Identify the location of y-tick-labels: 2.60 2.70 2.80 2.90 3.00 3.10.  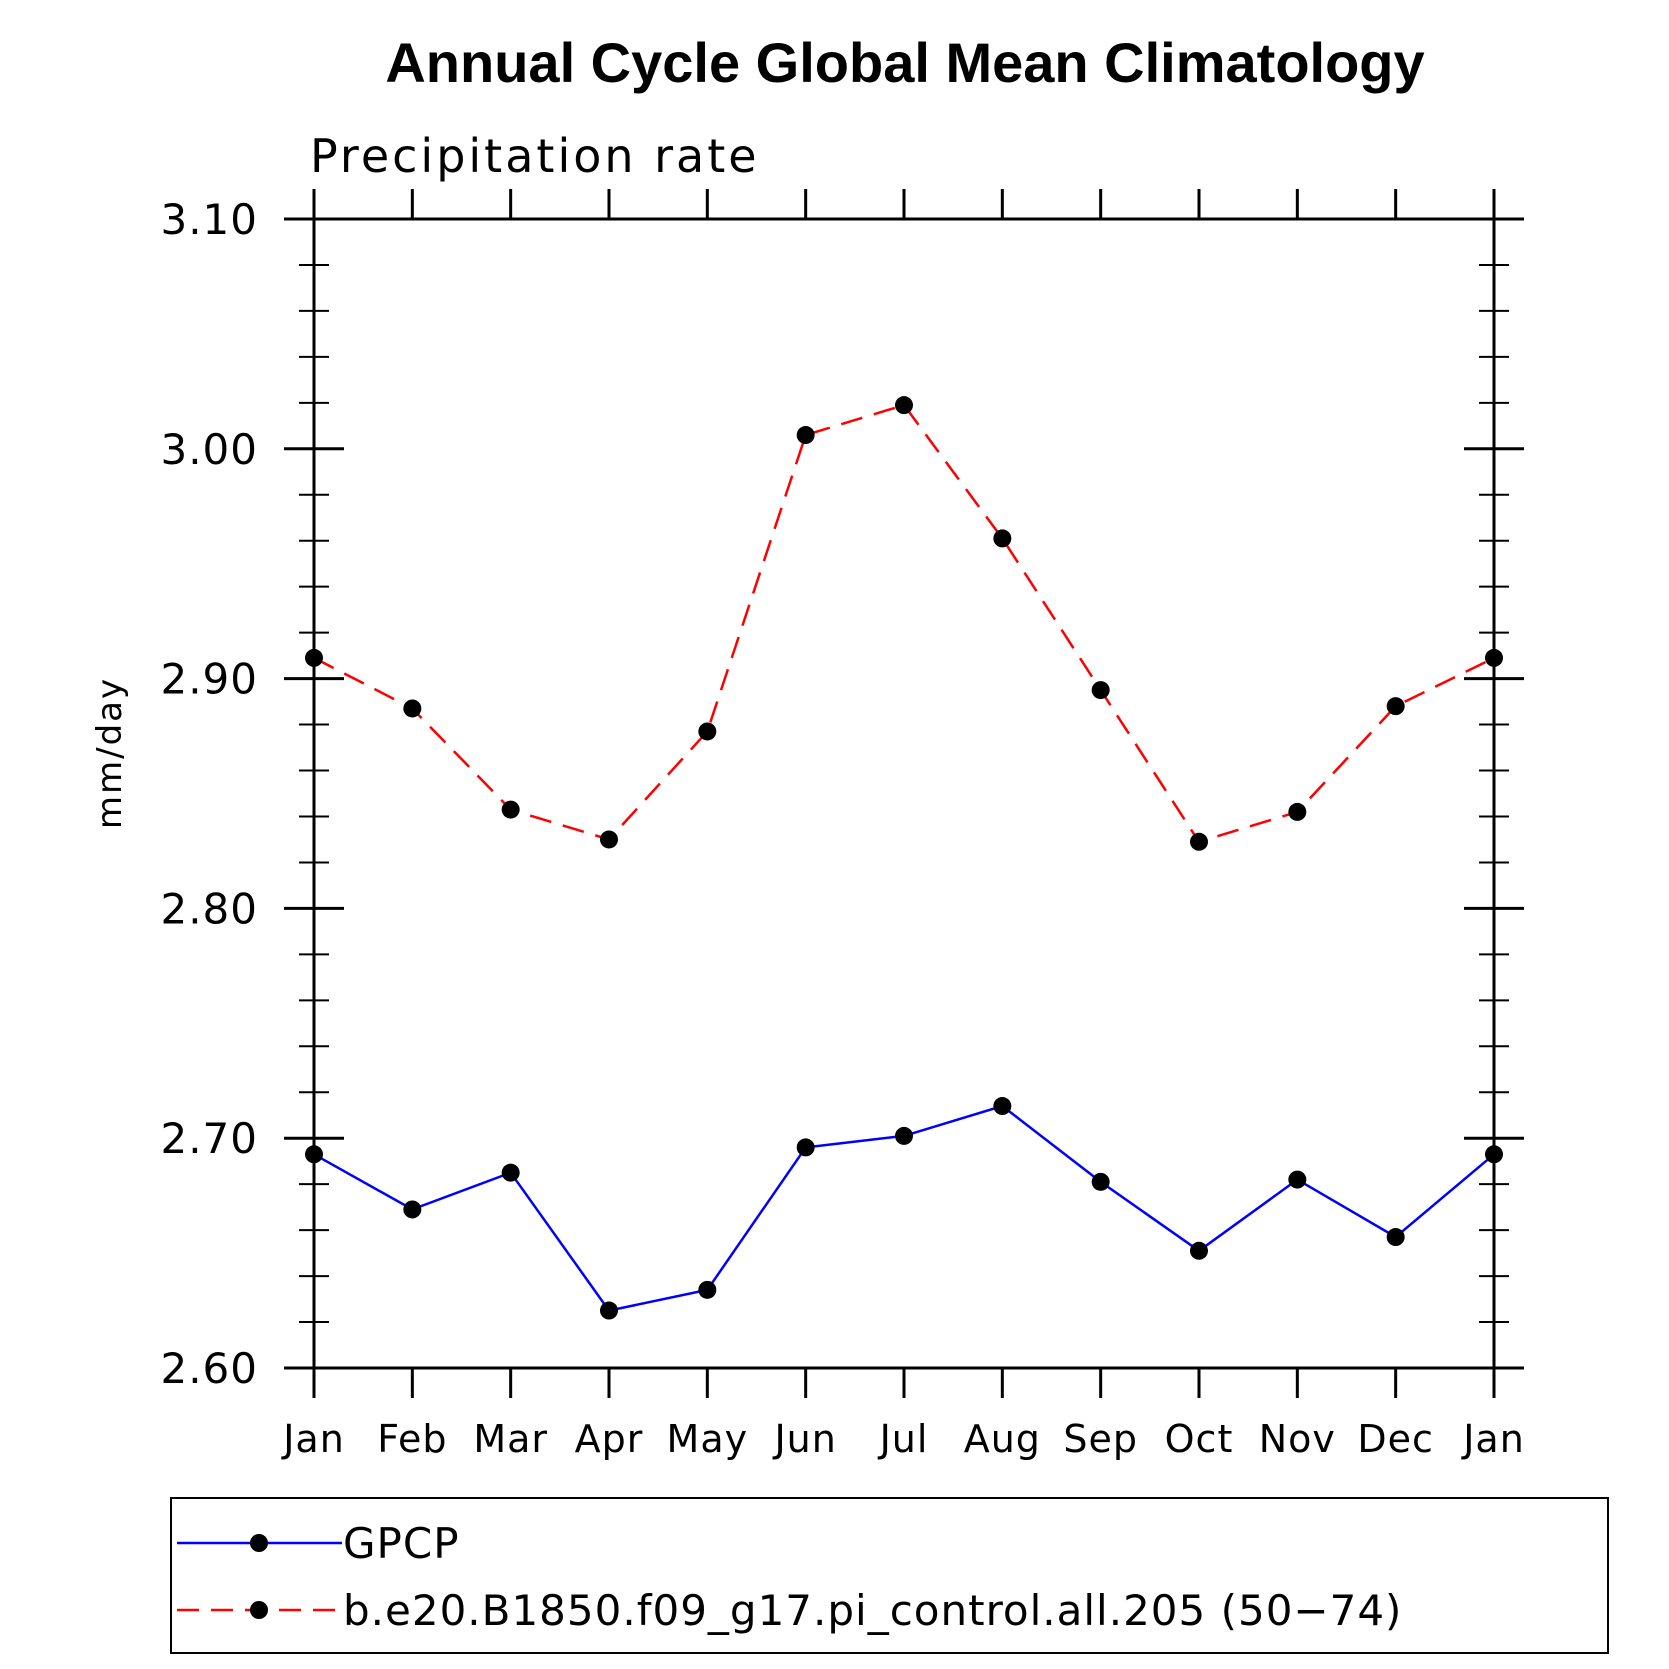
(209, 794).